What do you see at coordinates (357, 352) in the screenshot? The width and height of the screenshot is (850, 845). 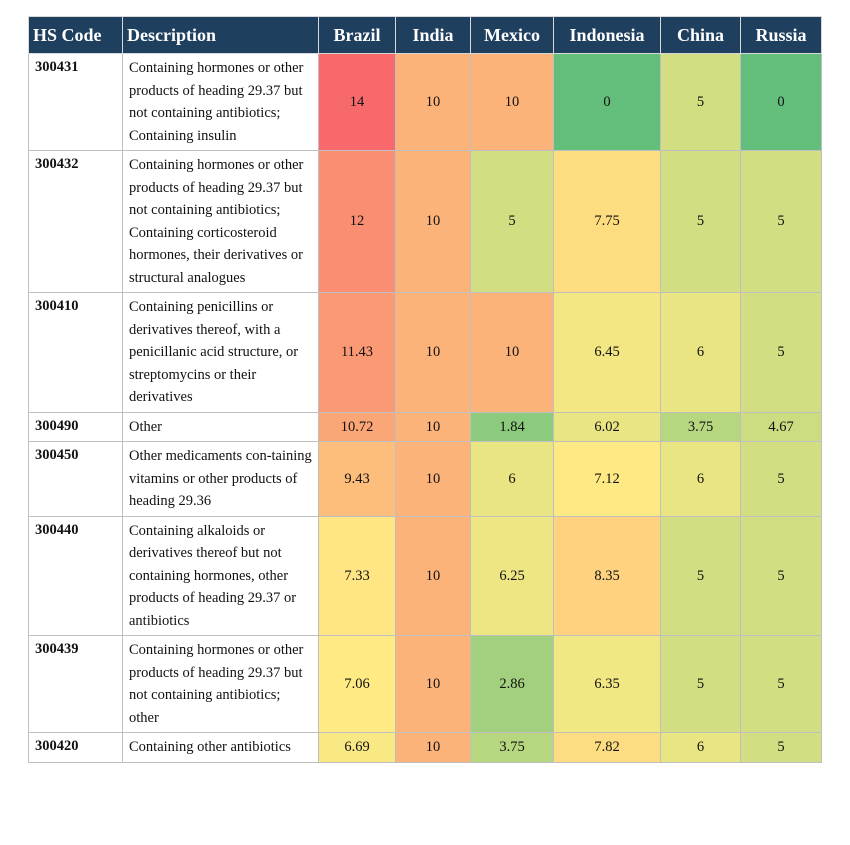 I see `tariff-value: 11.43` at bounding box center [357, 352].